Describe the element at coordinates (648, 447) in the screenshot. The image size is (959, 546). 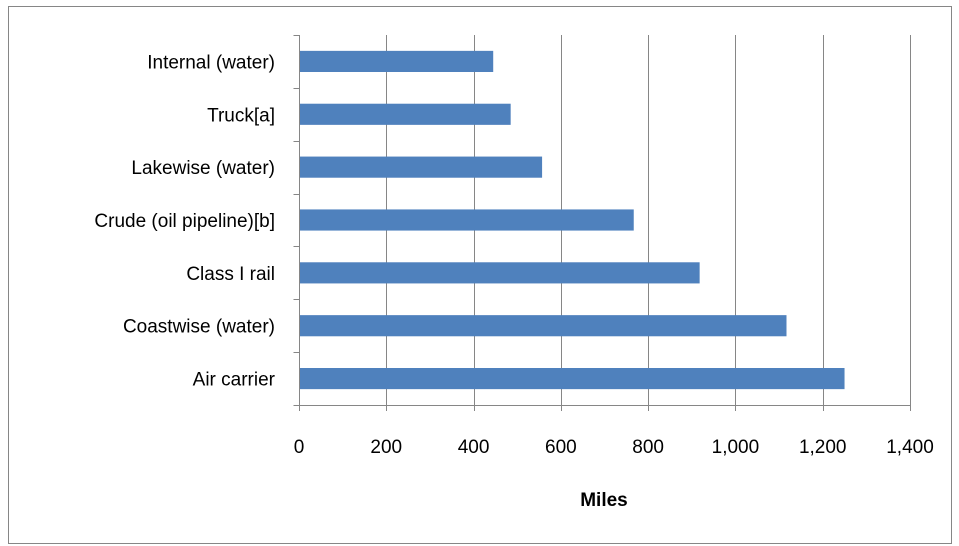
I see `x-tick-label: 800` at that location.